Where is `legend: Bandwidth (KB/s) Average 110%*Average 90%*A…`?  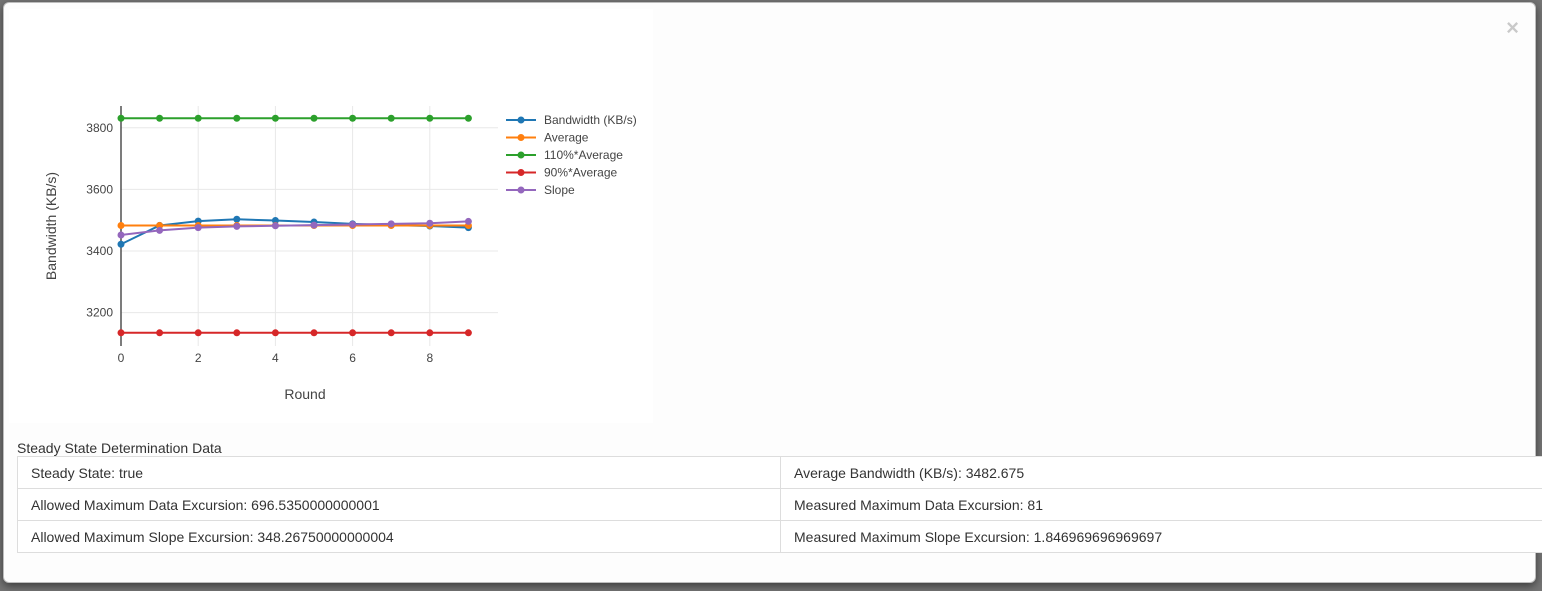
legend: Bandwidth (KB/s) Average 110%*Average 90%*A… is located at coordinates (571, 155).